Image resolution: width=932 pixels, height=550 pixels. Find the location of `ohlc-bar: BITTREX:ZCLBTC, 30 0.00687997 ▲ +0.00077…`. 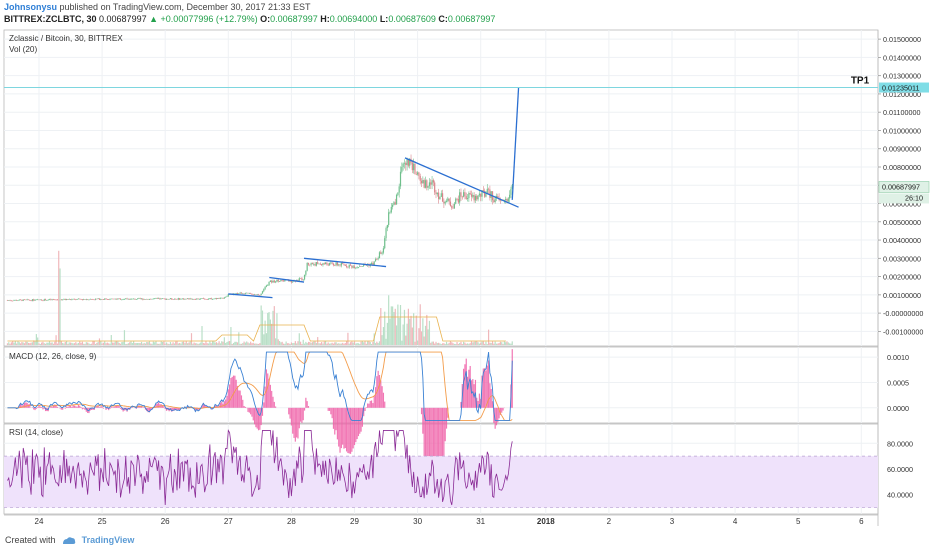

ohlc-bar: BITTREX:ZCLBTC, 30 0.00687997 ▲ +0.00077… is located at coordinates (249, 19).